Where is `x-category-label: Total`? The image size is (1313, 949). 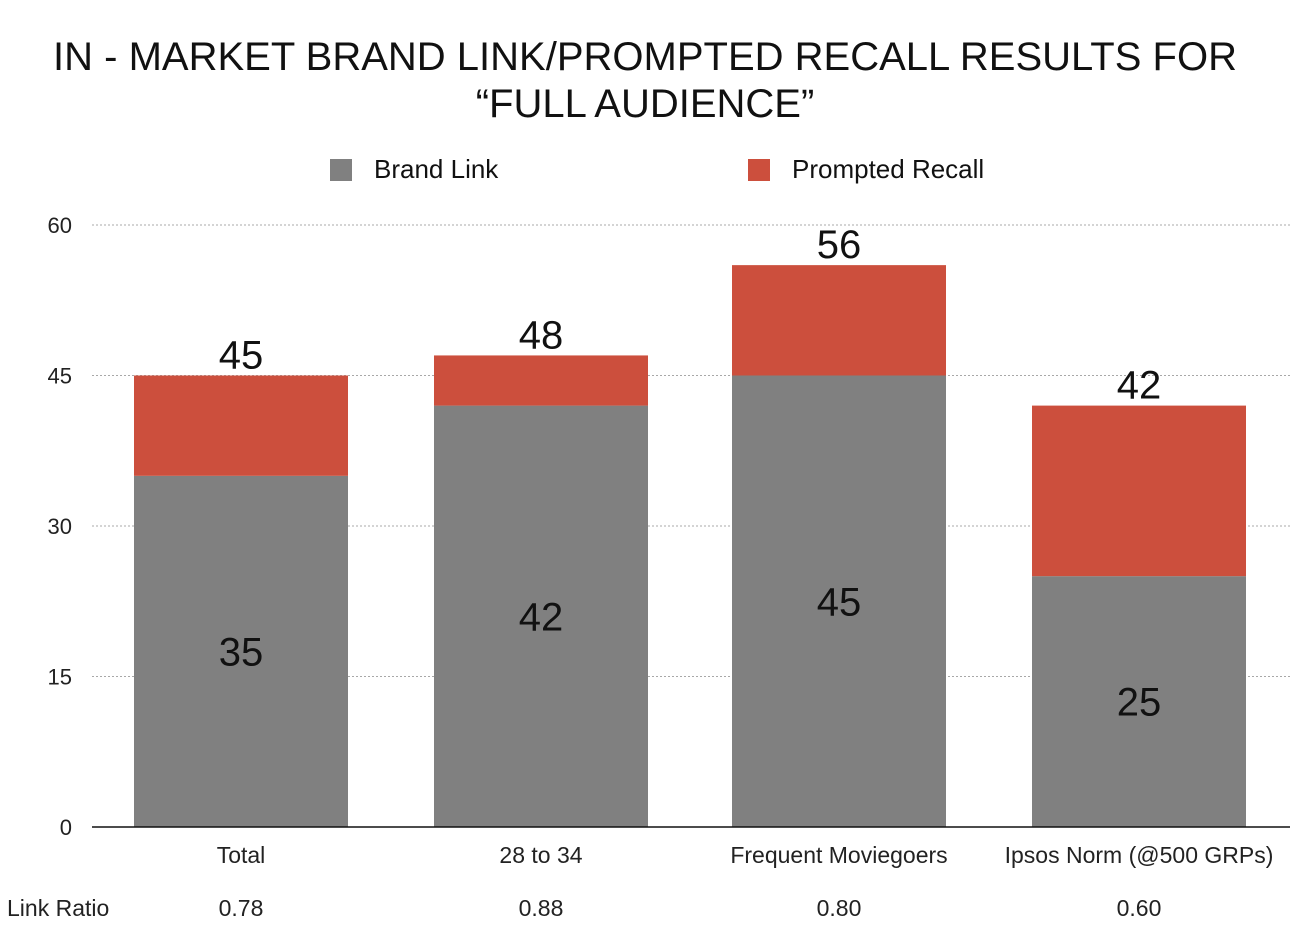
x-category-label: Total is located at coordinates (241, 855).